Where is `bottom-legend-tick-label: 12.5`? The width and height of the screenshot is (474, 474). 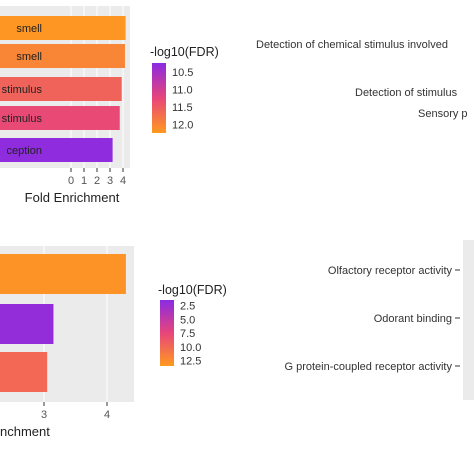
bottom-legend-tick-label: 12.5 is located at coordinates (190, 362).